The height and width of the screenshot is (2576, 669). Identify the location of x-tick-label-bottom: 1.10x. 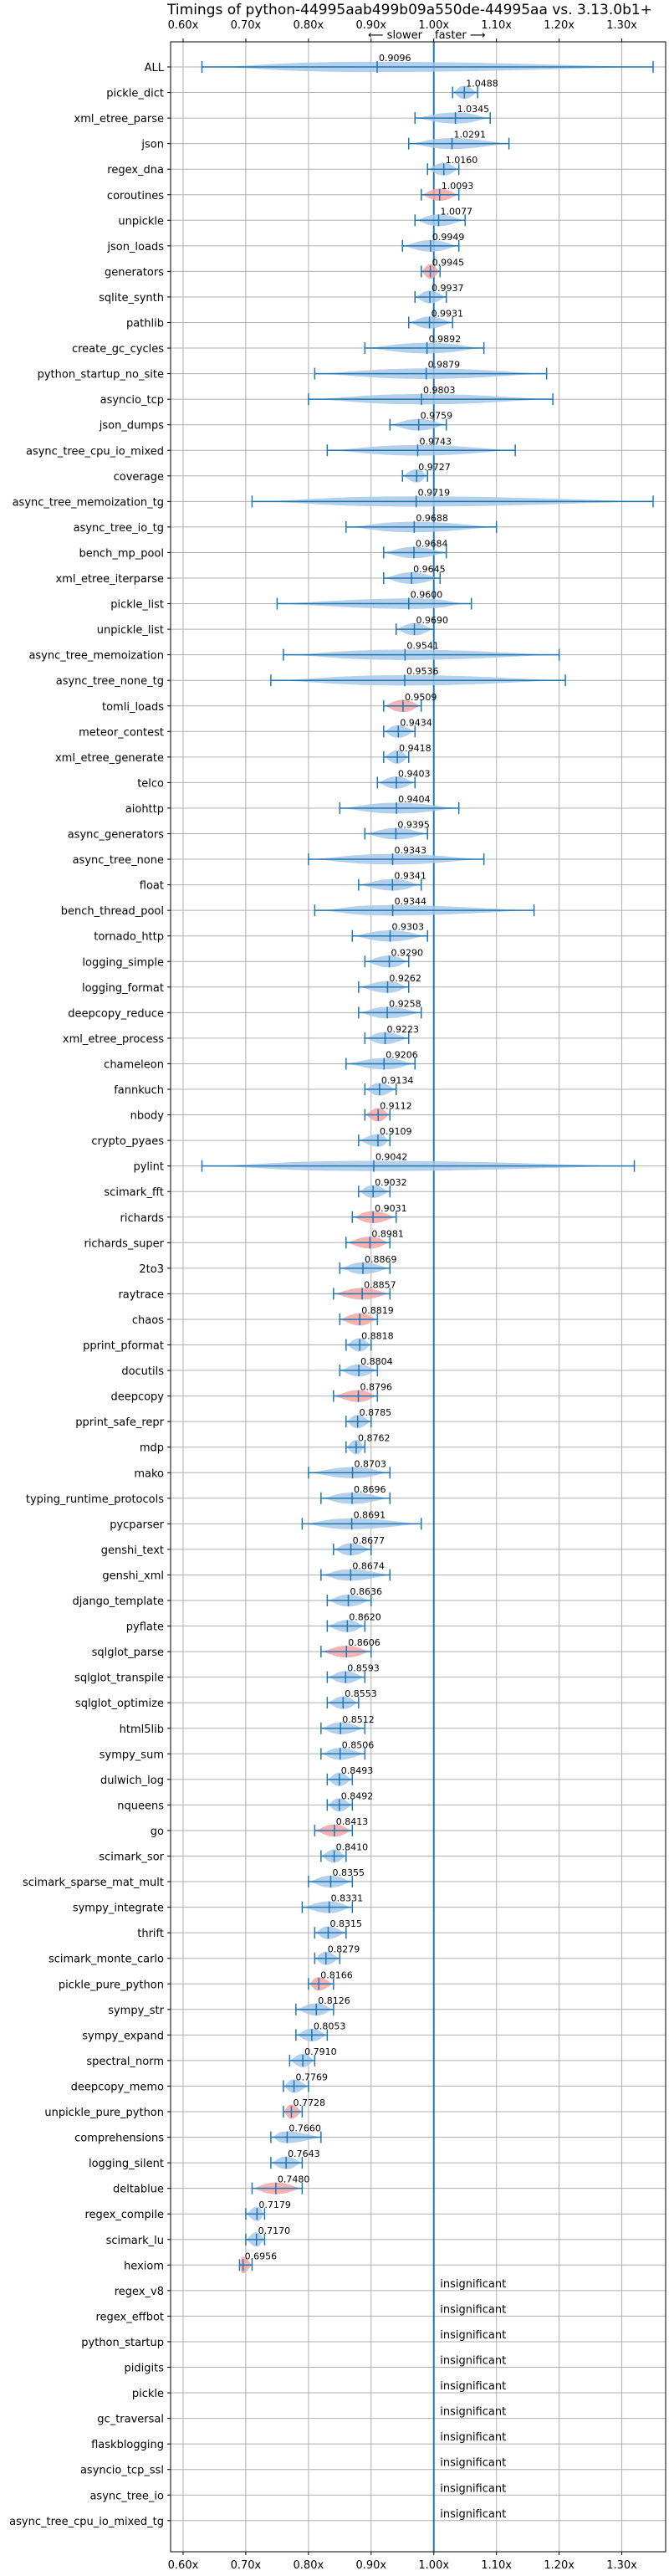
(496, 2566).